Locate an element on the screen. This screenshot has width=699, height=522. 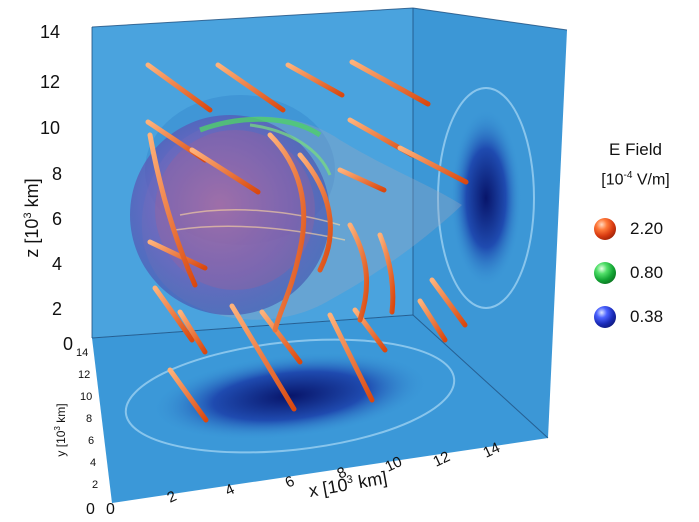
legend-item-high: 2.20 is located at coordinates (635, 229).